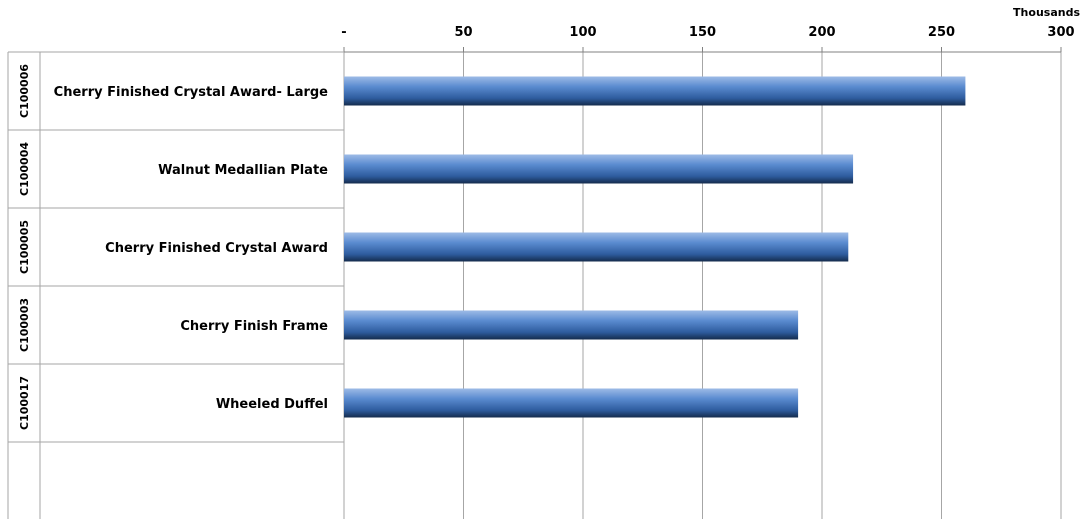  I want to click on value-axis-units-label: Thousands, so click(1046, 12).